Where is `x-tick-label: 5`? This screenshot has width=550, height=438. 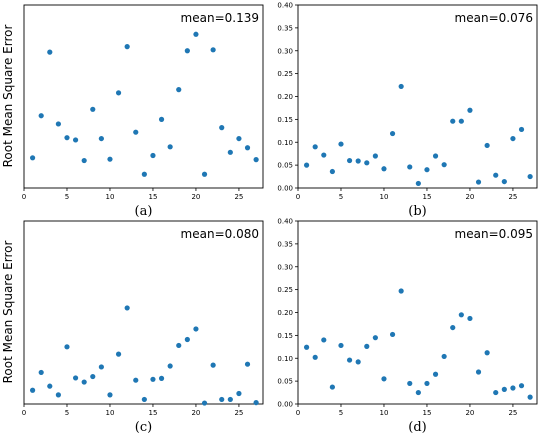 x-tick-label: 5 is located at coordinates (67, 413).